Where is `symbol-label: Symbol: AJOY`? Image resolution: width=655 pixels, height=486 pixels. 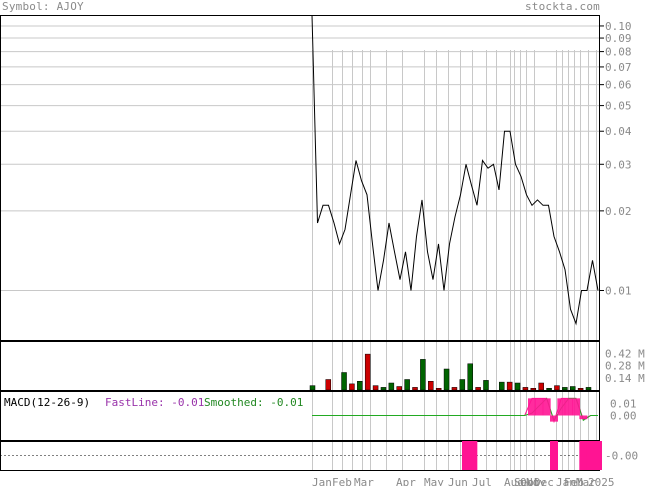
symbol-label: Symbol: AJOY is located at coordinates (43, 6).